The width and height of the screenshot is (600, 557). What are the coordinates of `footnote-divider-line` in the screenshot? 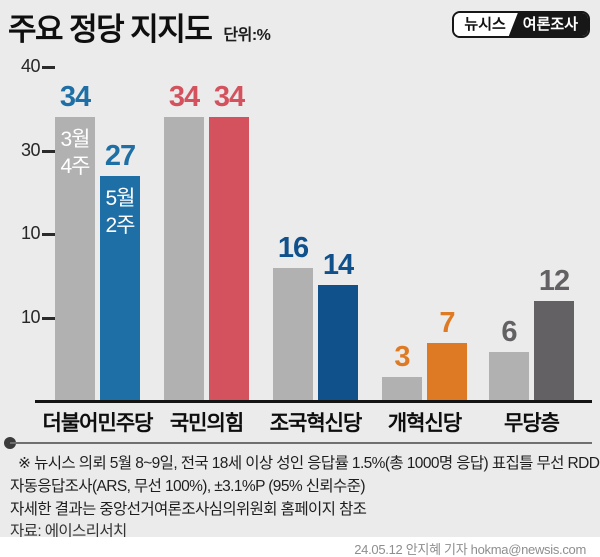 It's located at (301, 443).